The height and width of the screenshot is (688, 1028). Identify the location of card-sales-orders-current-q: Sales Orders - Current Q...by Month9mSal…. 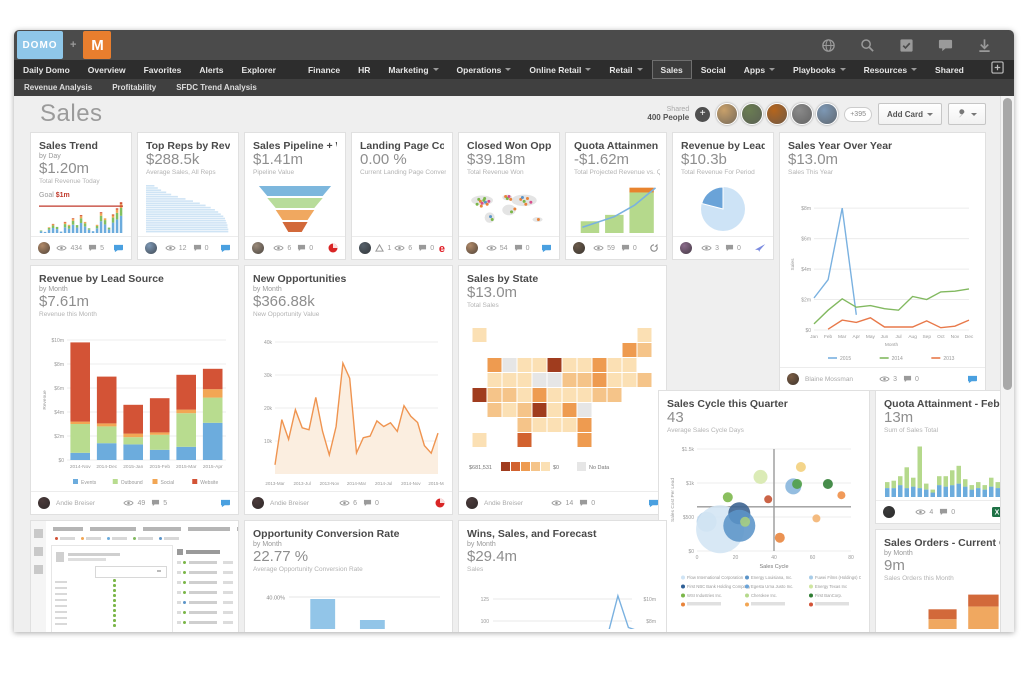
(942, 580).